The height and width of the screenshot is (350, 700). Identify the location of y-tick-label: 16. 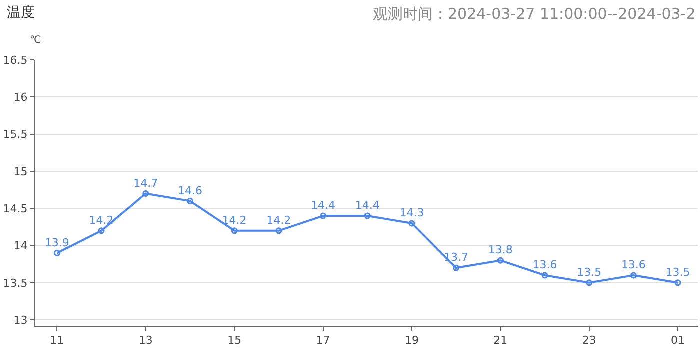
(21, 97).